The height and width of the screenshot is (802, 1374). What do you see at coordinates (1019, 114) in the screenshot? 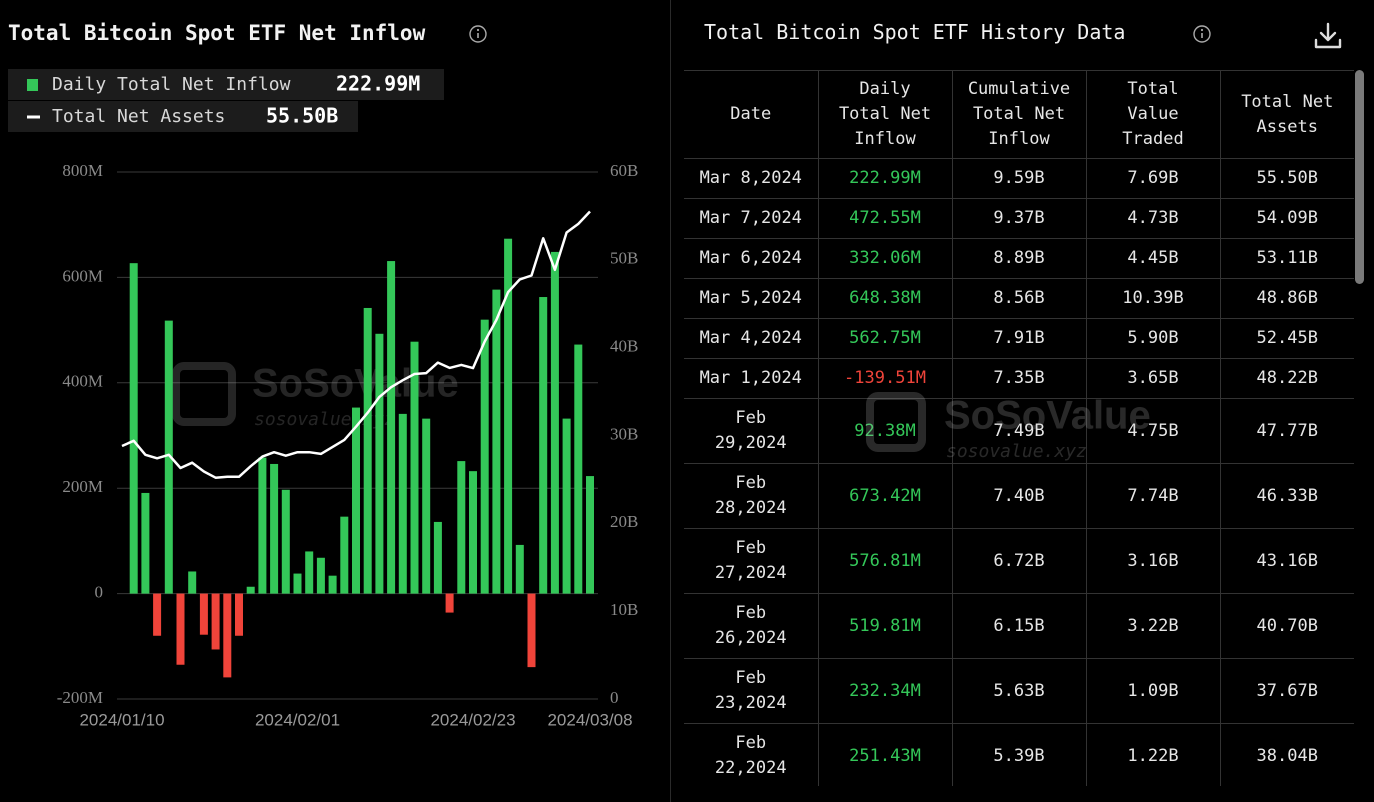
I see `column-header: Cumulative Total Net Inflow` at bounding box center [1019, 114].